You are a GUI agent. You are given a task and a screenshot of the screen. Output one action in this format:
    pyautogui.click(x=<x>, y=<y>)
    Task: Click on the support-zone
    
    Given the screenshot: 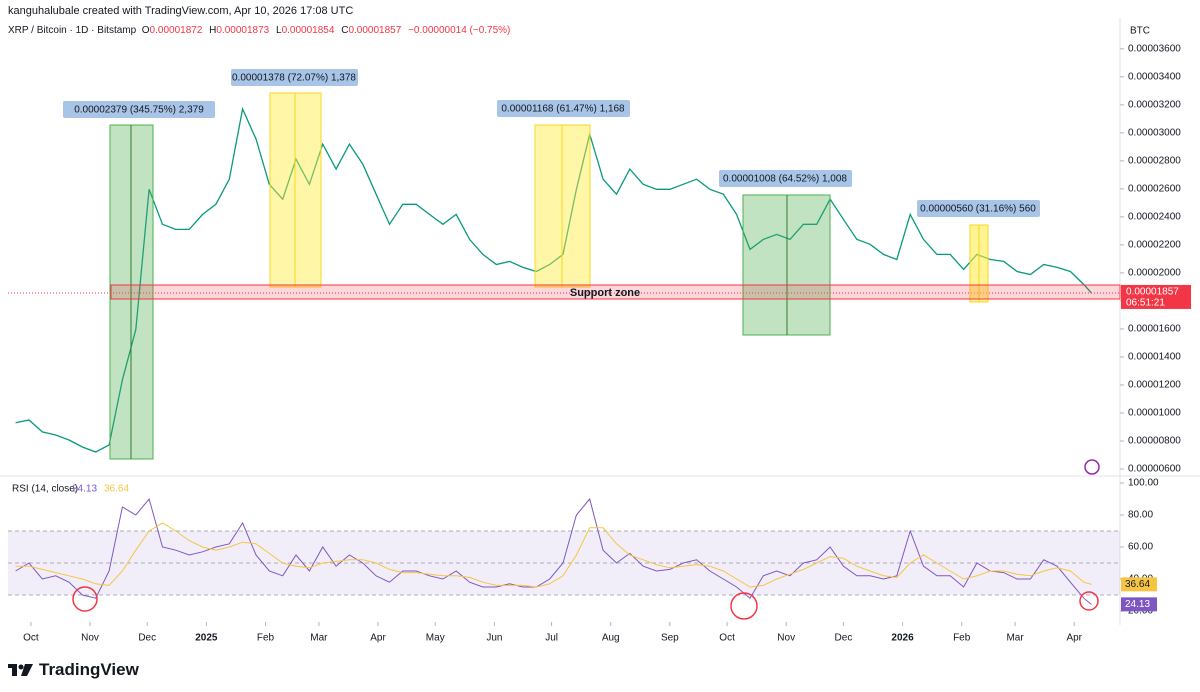 What is the action you would take?
    pyautogui.click(x=615, y=292)
    